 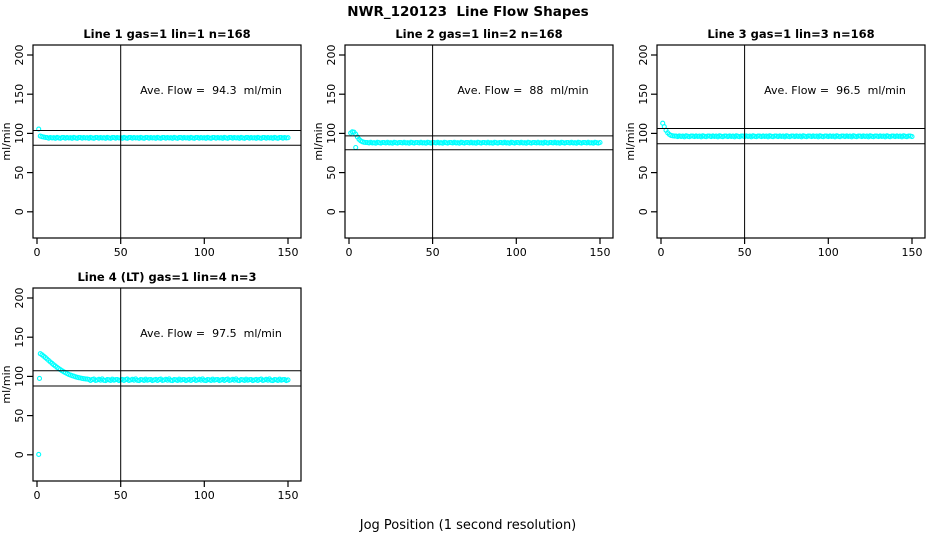 I want to click on panel-2-ave-flow-annotation: Ave. Flow = 88 ml/min, so click(x=522, y=90).